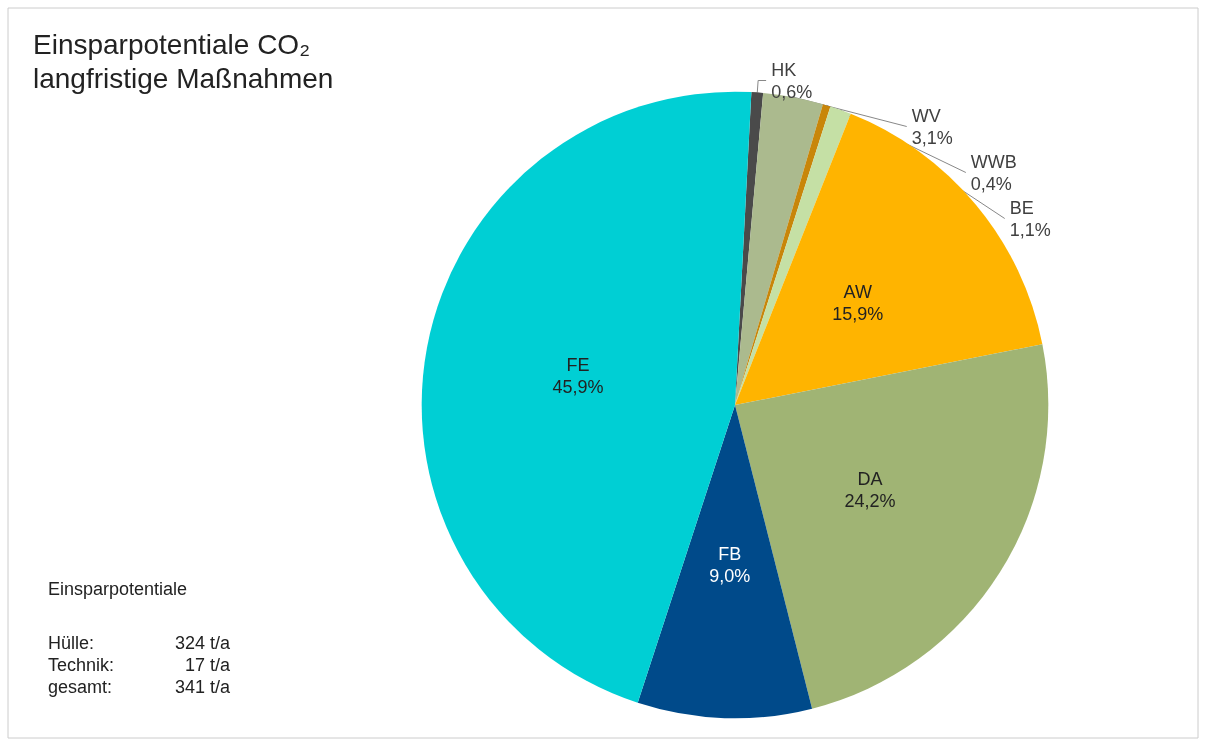  I want to click on data-label: 15,9%, so click(858, 313).